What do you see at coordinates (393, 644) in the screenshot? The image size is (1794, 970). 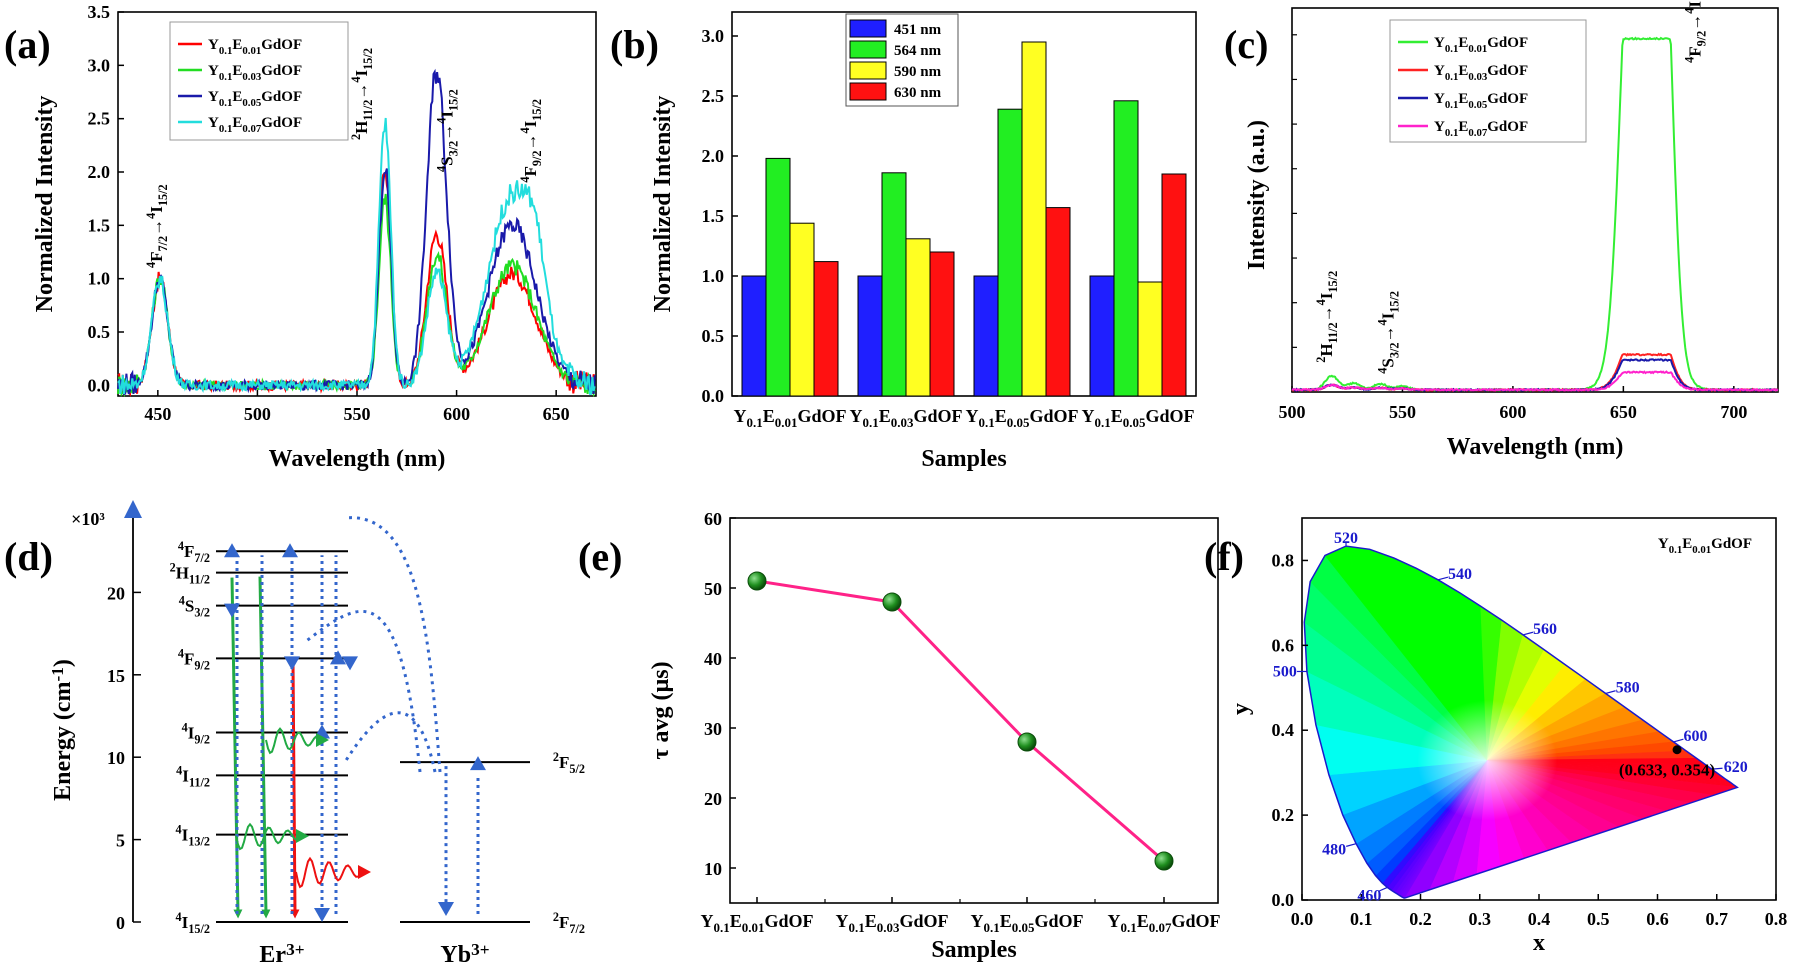 I see `energy-transfer-curve` at bounding box center [393, 644].